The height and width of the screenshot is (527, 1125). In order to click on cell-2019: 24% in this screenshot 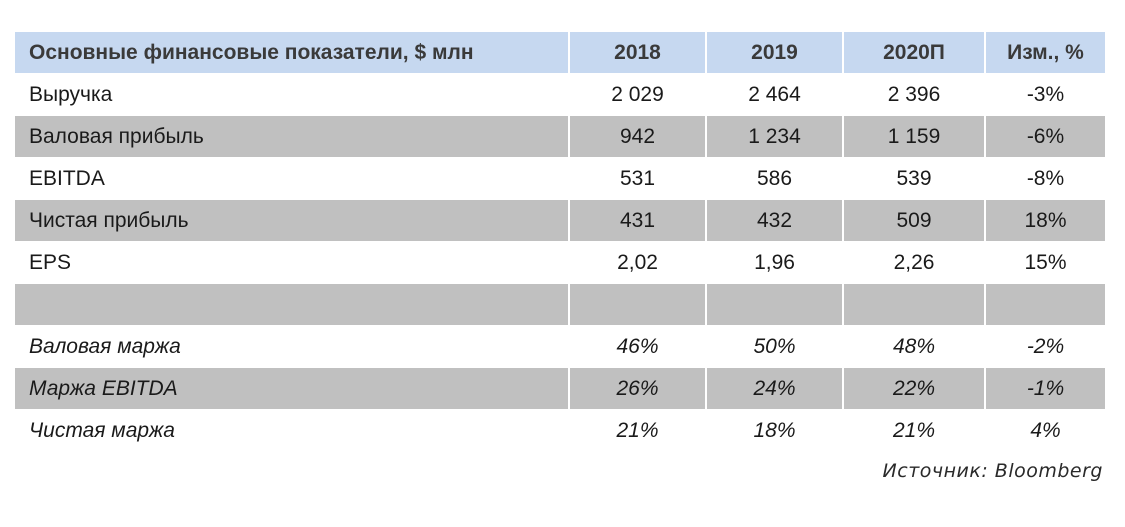, I will do `click(774, 388)`.